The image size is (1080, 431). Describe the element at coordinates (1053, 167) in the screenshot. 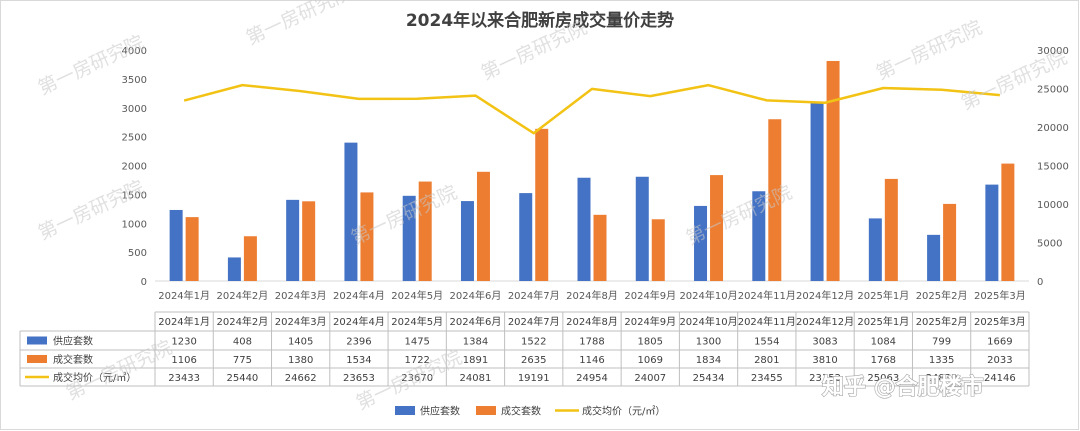

I see `right-axis-tick: 15000` at that location.